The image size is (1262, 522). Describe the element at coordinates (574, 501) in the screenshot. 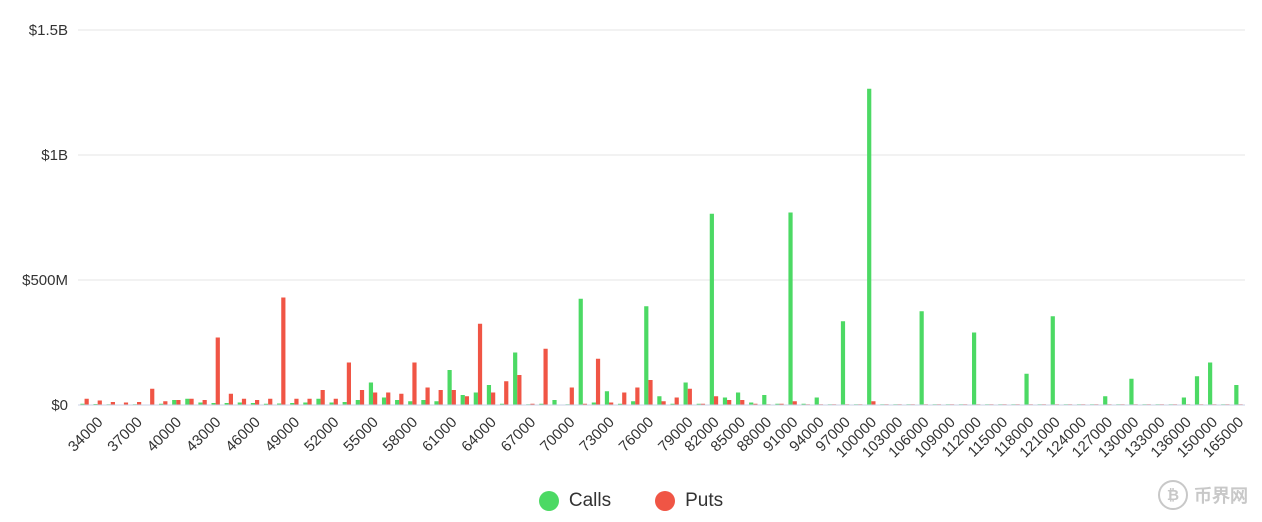

I see `legend-item-calls: Calls` at that location.